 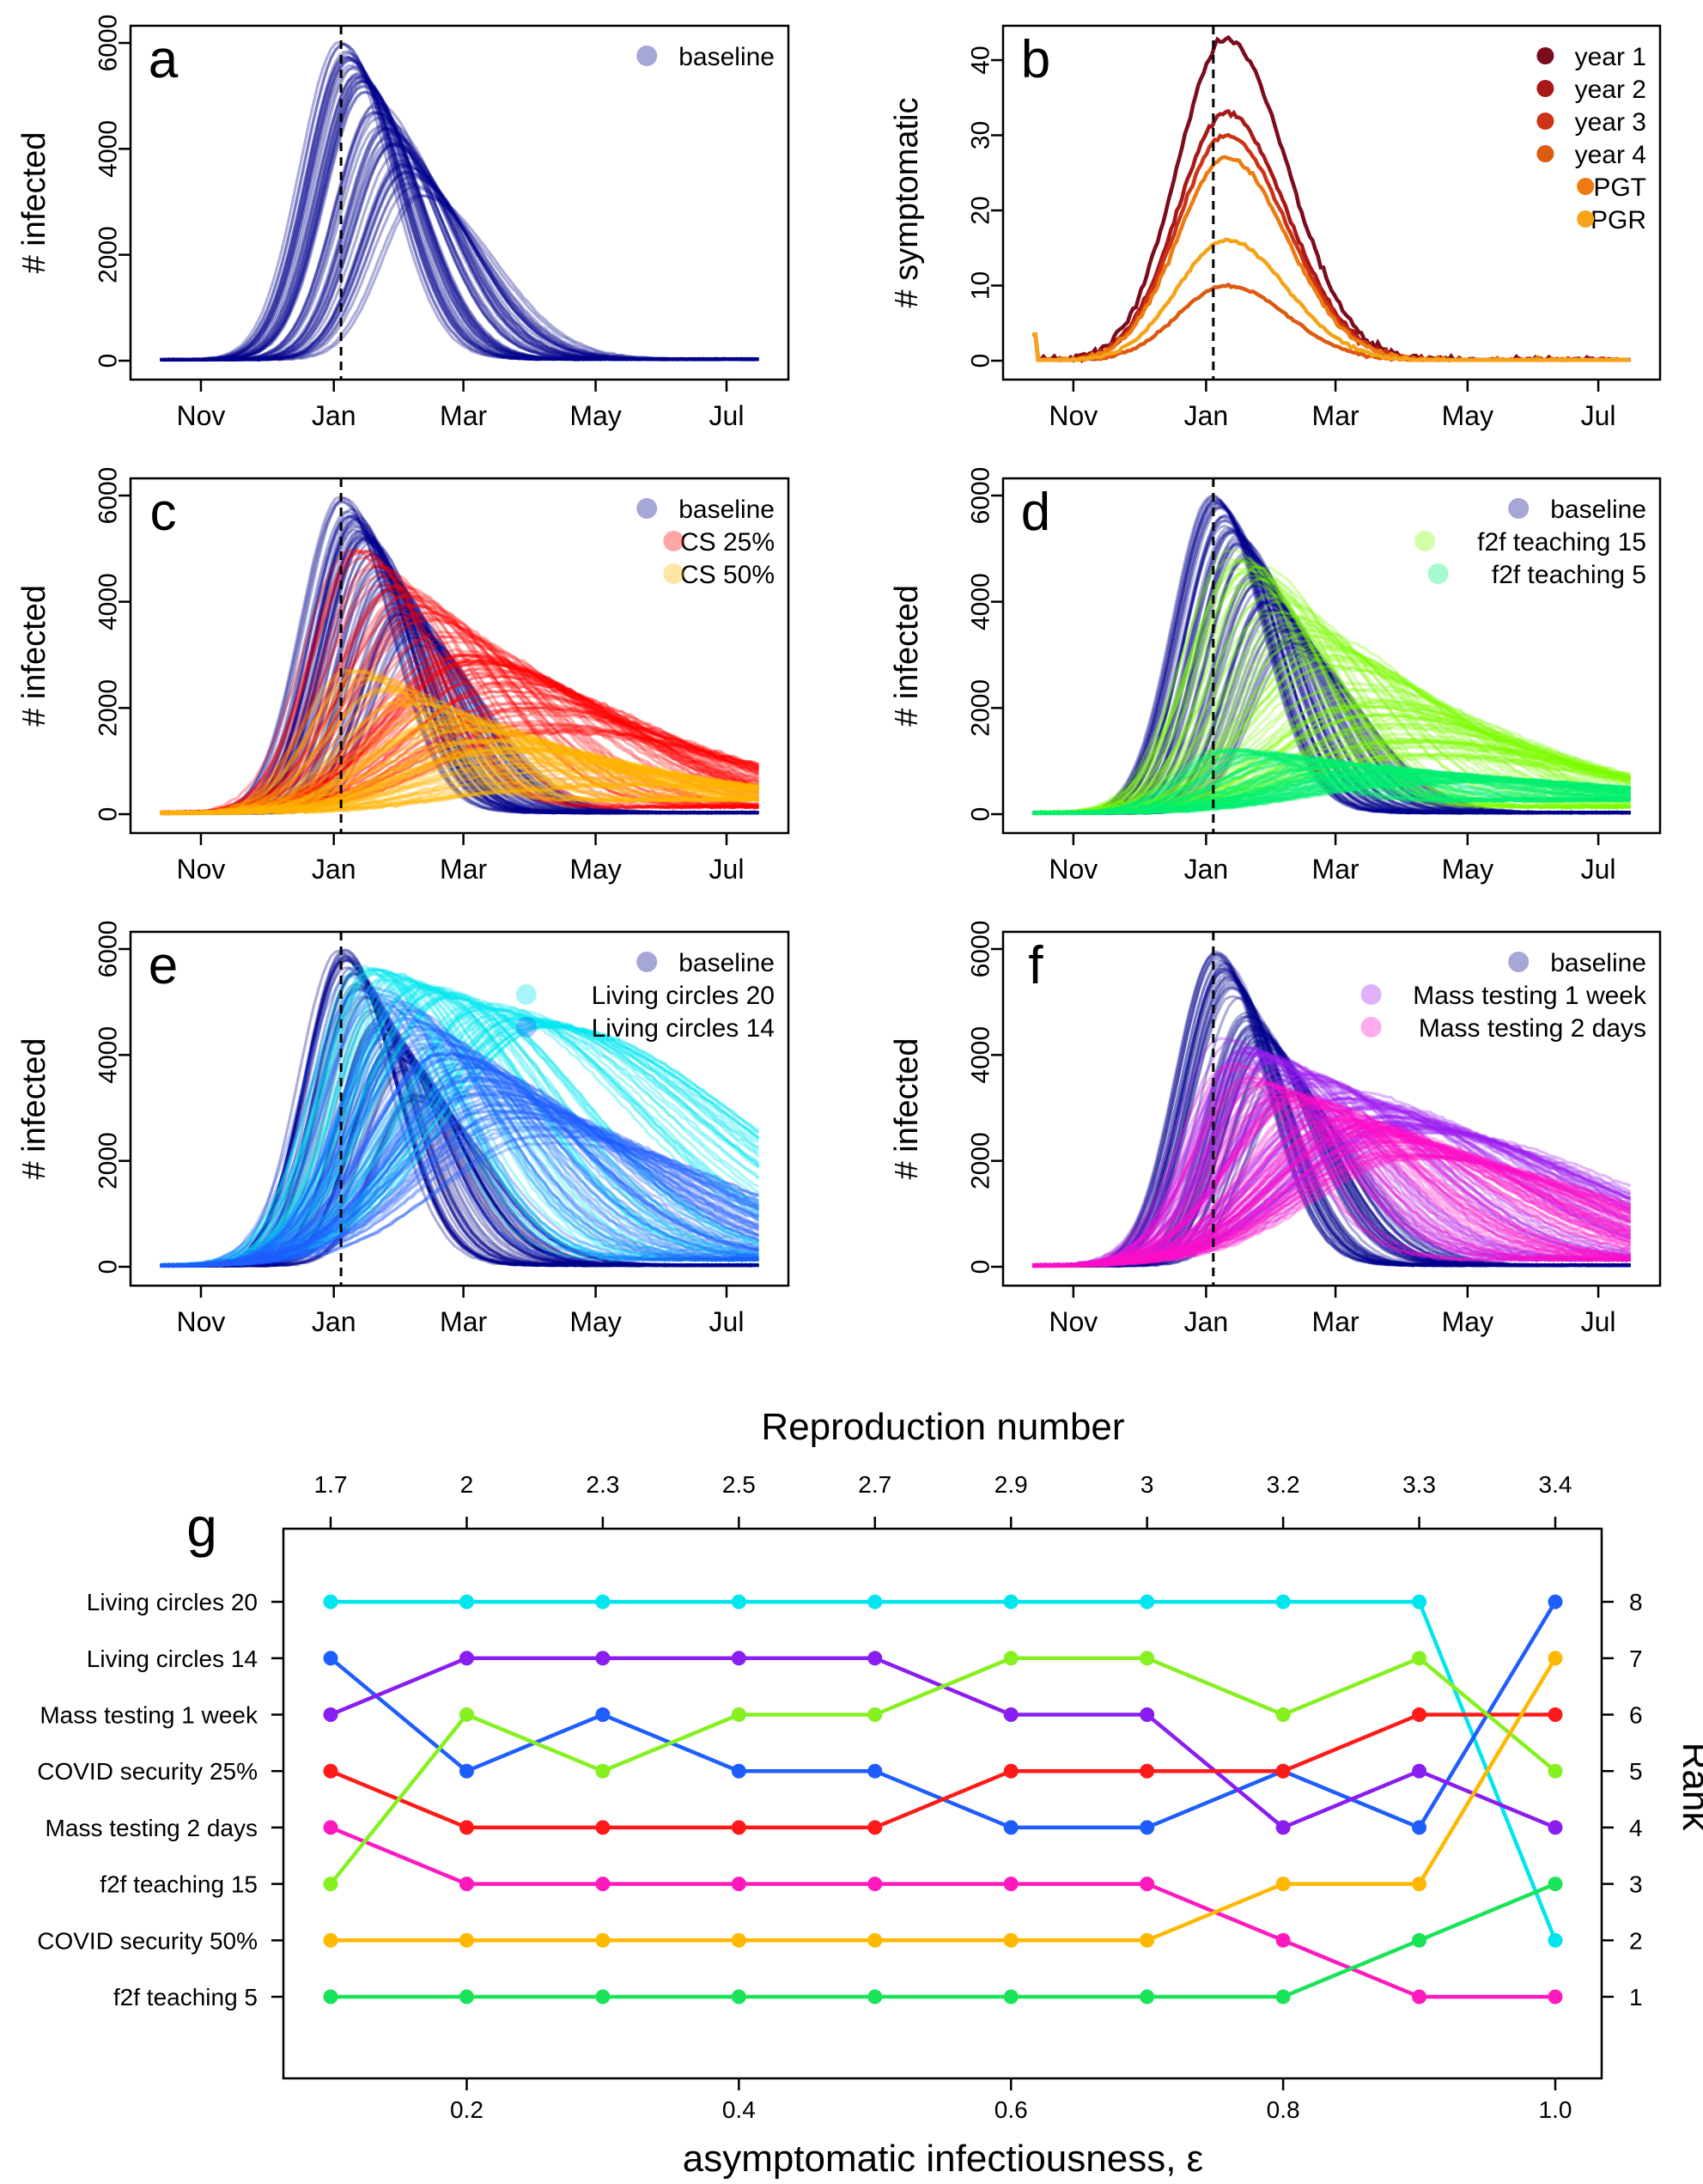 I want to click on right-tick-label: 3, so click(x=1636, y=1885).